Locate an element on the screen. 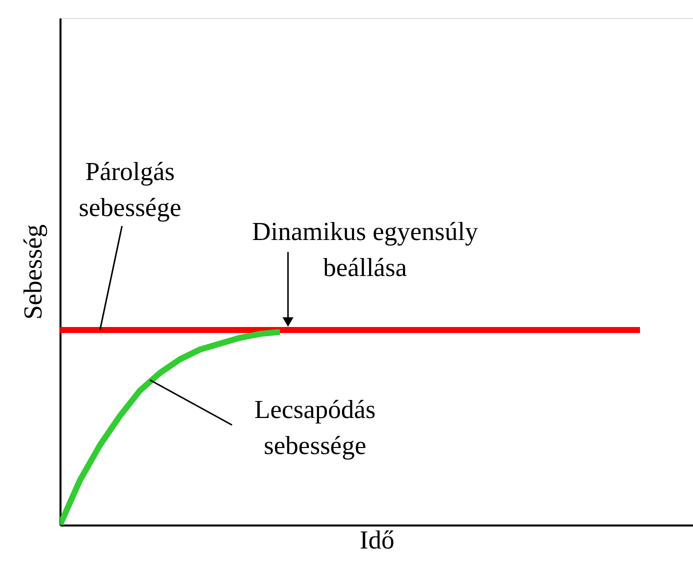  x-axis-title: Idő is located at coordinates (377, 540).